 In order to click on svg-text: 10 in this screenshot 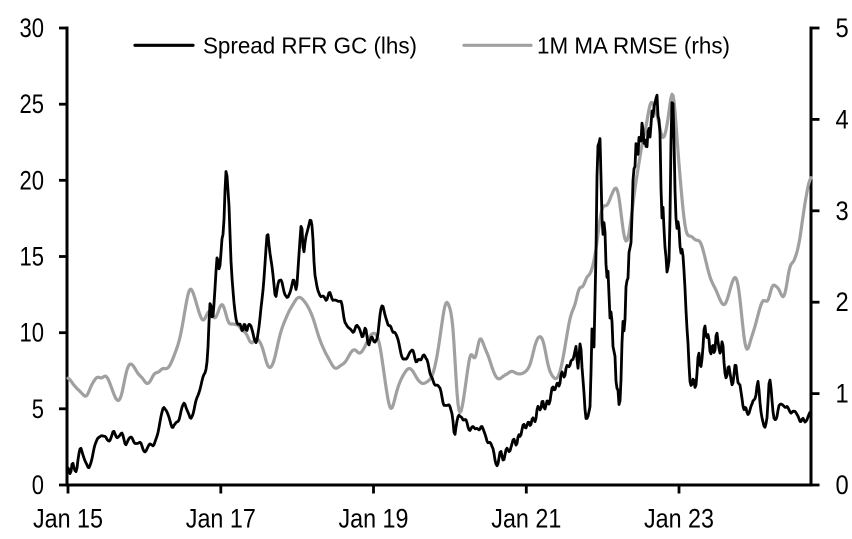, I will do `click(32, 333)`.